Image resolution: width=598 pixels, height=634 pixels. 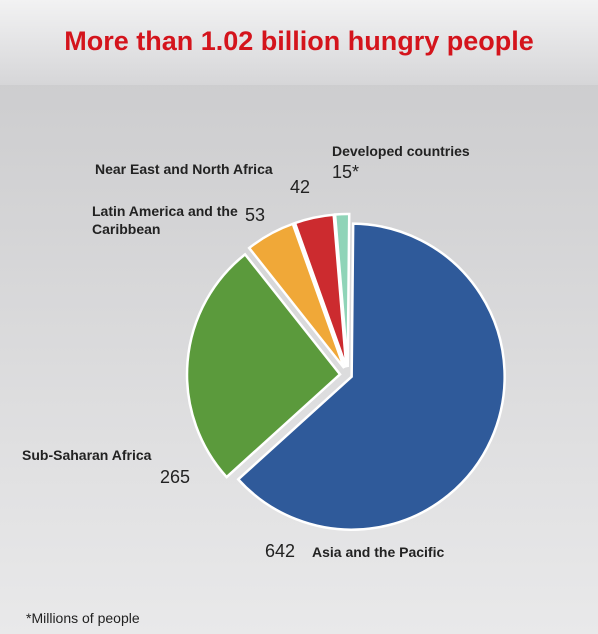 I want to click on footnote: *Millions of people, so click(x=83, y=618).